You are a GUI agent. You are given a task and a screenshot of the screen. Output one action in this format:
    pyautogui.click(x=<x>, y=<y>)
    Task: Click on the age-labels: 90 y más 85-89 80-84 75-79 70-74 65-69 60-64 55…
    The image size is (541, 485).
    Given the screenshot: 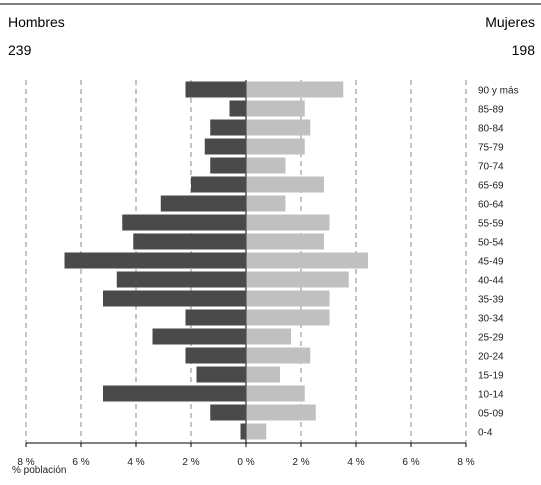 What is the action you would take?
    pyautogui.click(x=498, y=262)
    